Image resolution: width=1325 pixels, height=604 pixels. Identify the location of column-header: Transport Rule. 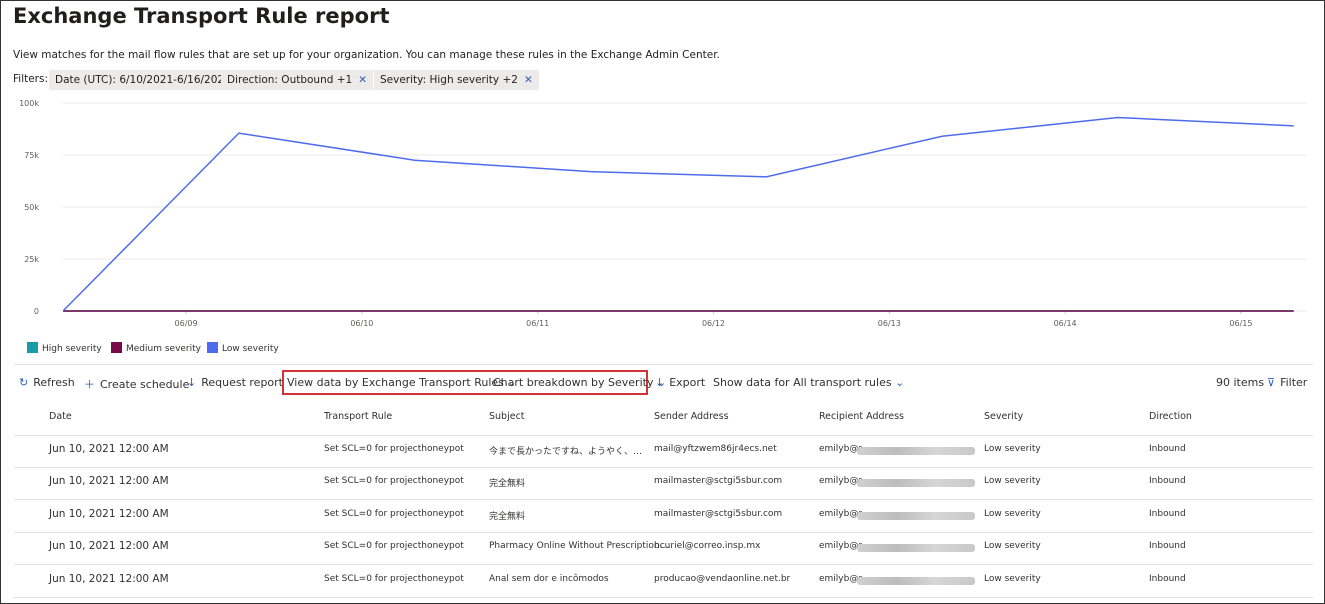
(358, 416).